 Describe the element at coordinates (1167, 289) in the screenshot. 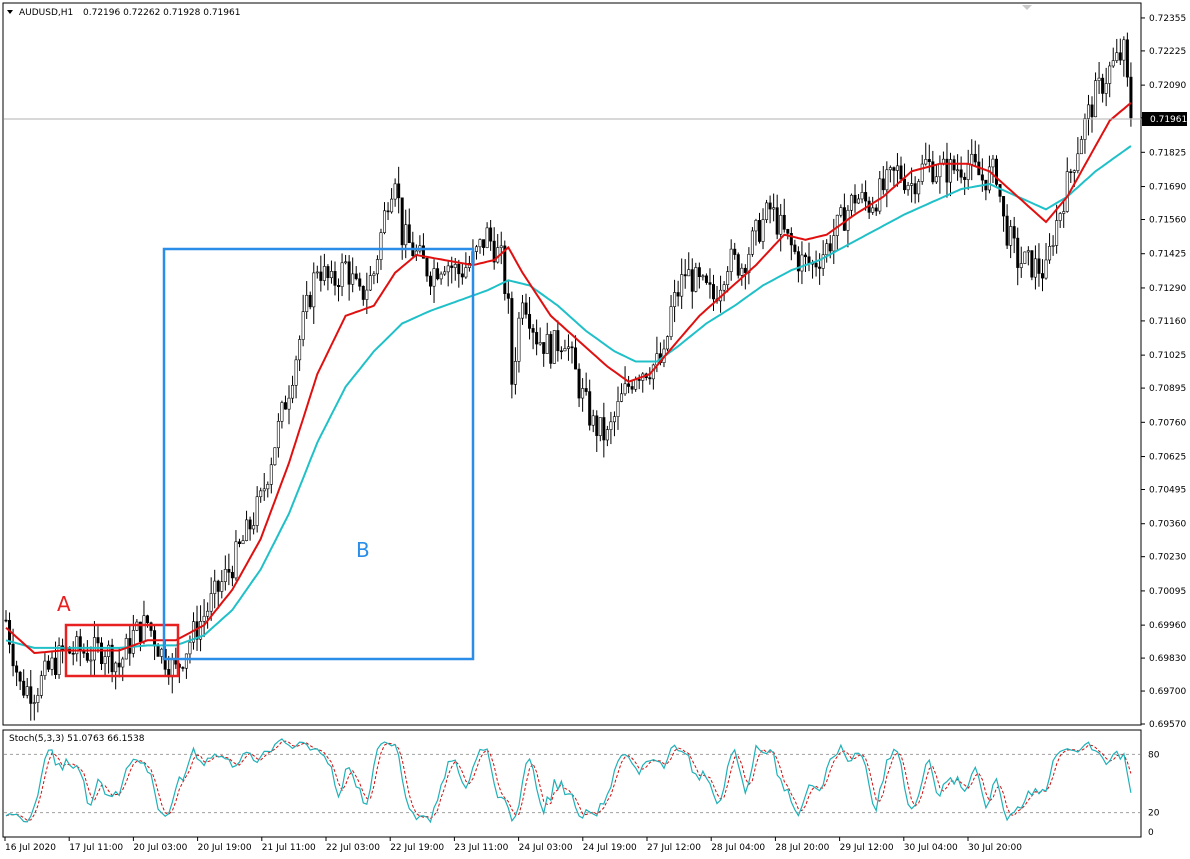

I see `y-tick-label: 0.71290` at that location.